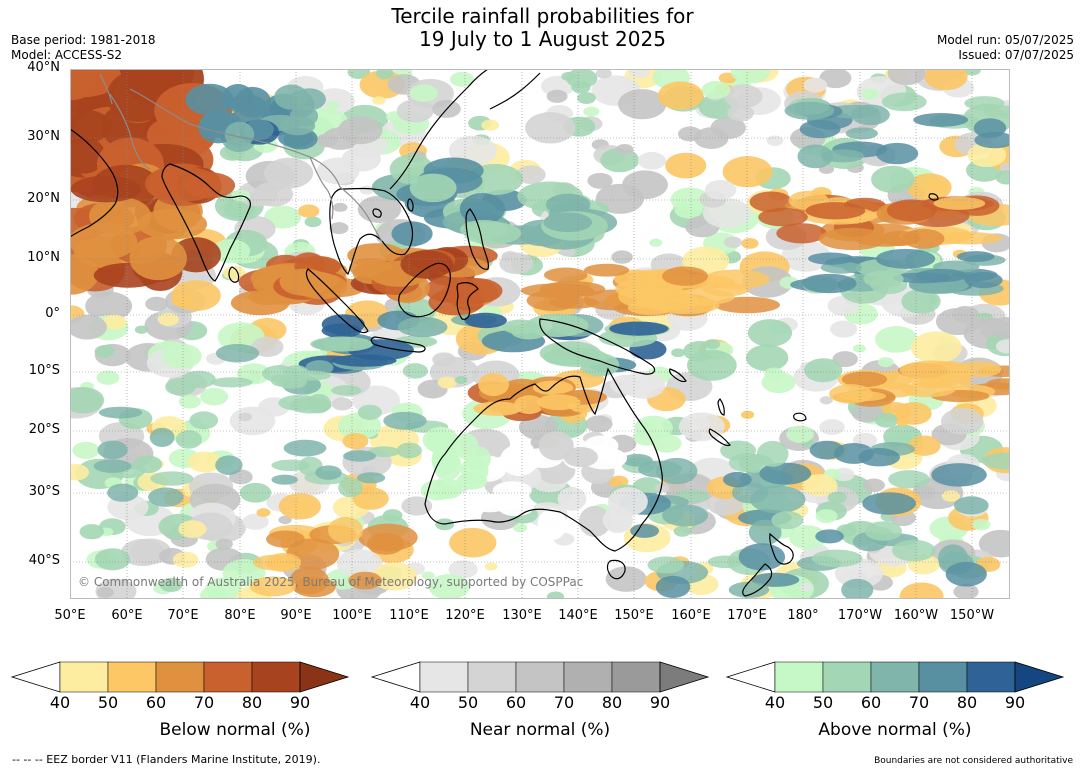 This screenshot has width=1085, height=770. I want to click on coast-fiji, so click(799, 417).